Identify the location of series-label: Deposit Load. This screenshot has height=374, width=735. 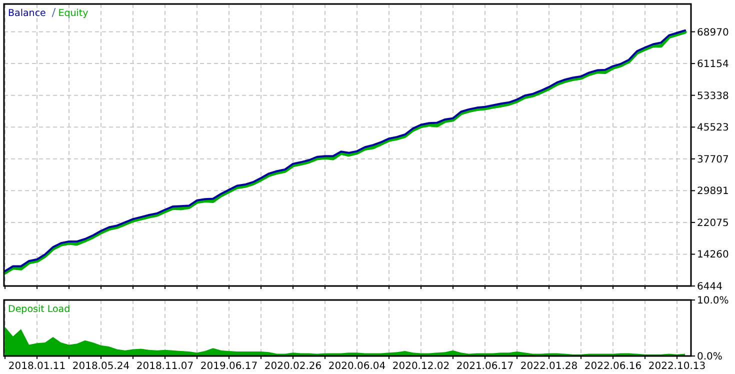
(39, 309).